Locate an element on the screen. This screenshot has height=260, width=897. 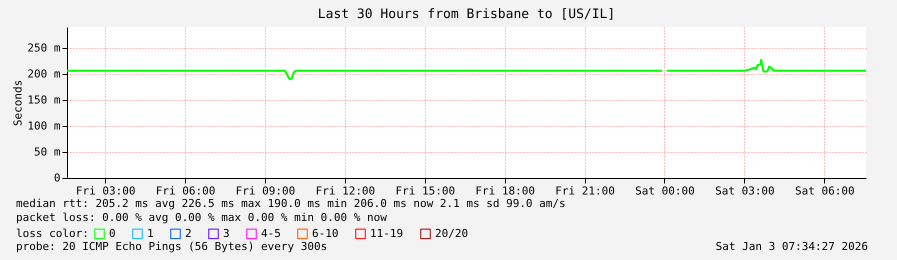
text: Sat Jan 3 07:34:27 2026 is located at coordinates (792, 246).